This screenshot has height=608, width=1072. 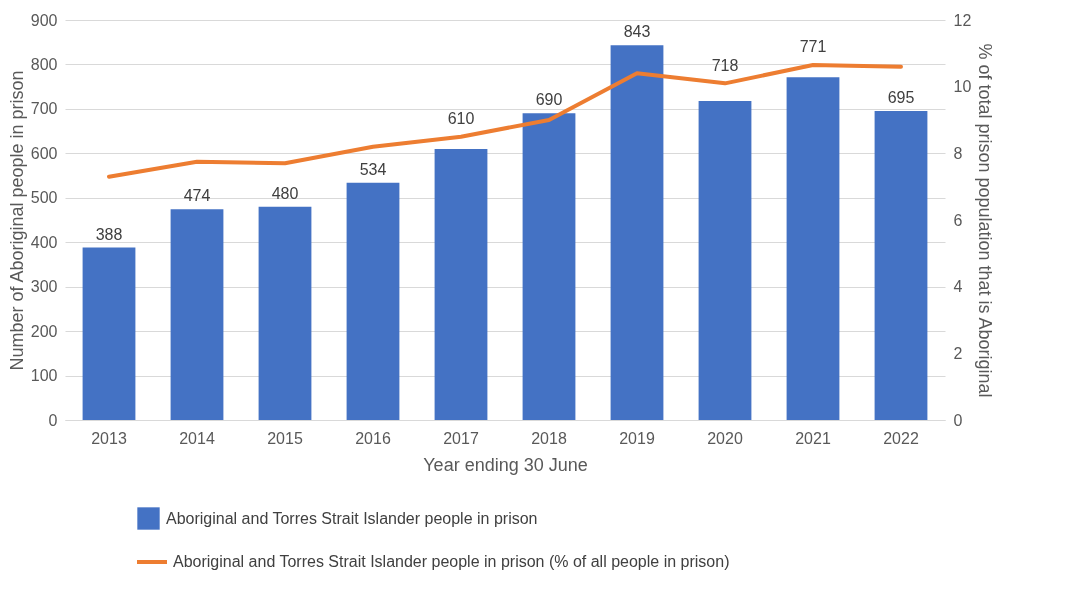 What do you see at coordinates (901, 98) in the screenshot?
I see `data-label: 695` at bounding box center [901, 98].